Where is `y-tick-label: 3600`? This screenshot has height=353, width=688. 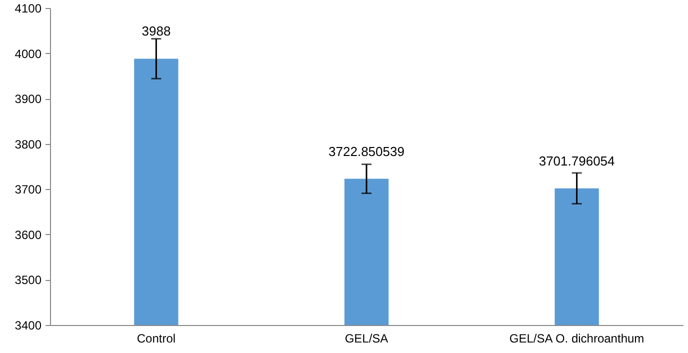
y-tick-label: 3600 is located at coordinates (28, 235).